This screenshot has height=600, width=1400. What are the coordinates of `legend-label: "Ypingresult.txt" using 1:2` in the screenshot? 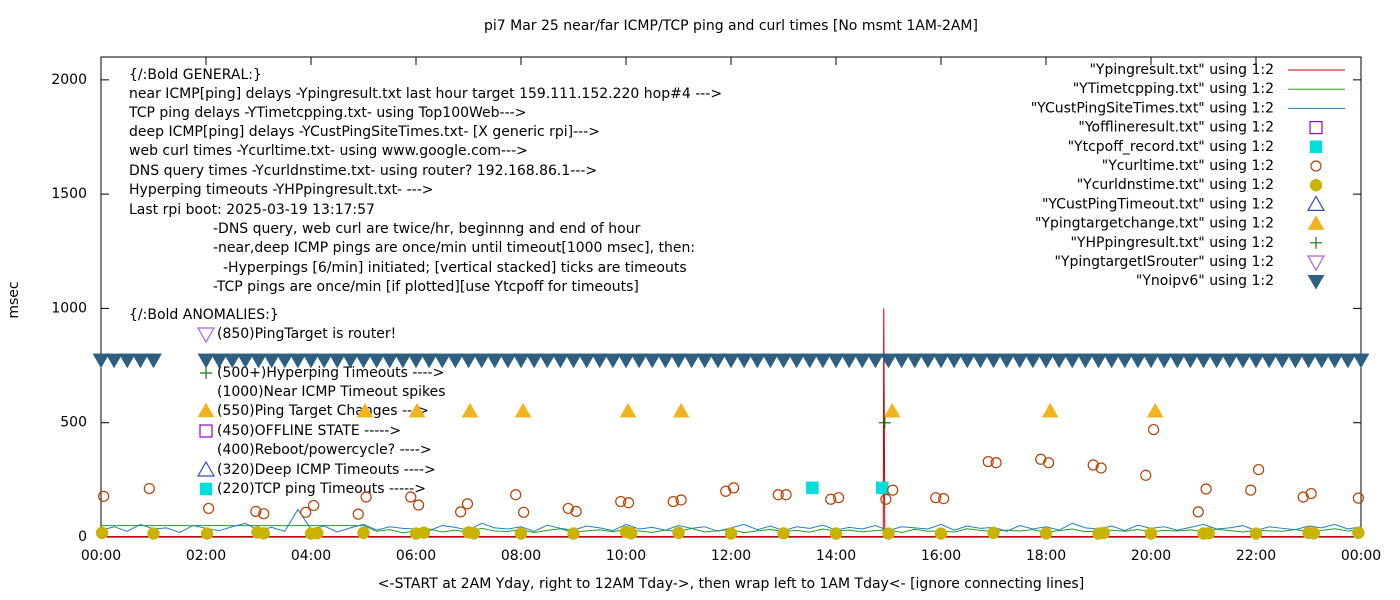 It's located at (1181, 70).